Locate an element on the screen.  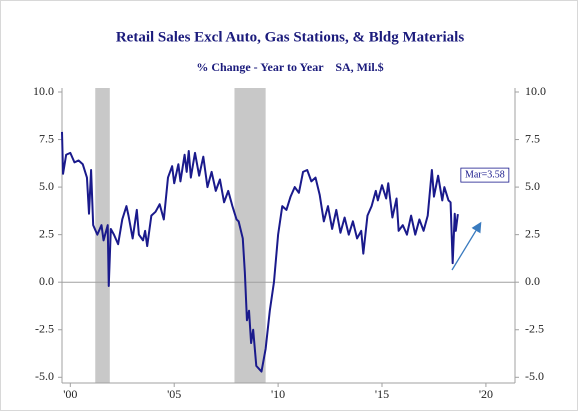
y-tick-label-right: 0.0 is located at coordinates (532, 281).